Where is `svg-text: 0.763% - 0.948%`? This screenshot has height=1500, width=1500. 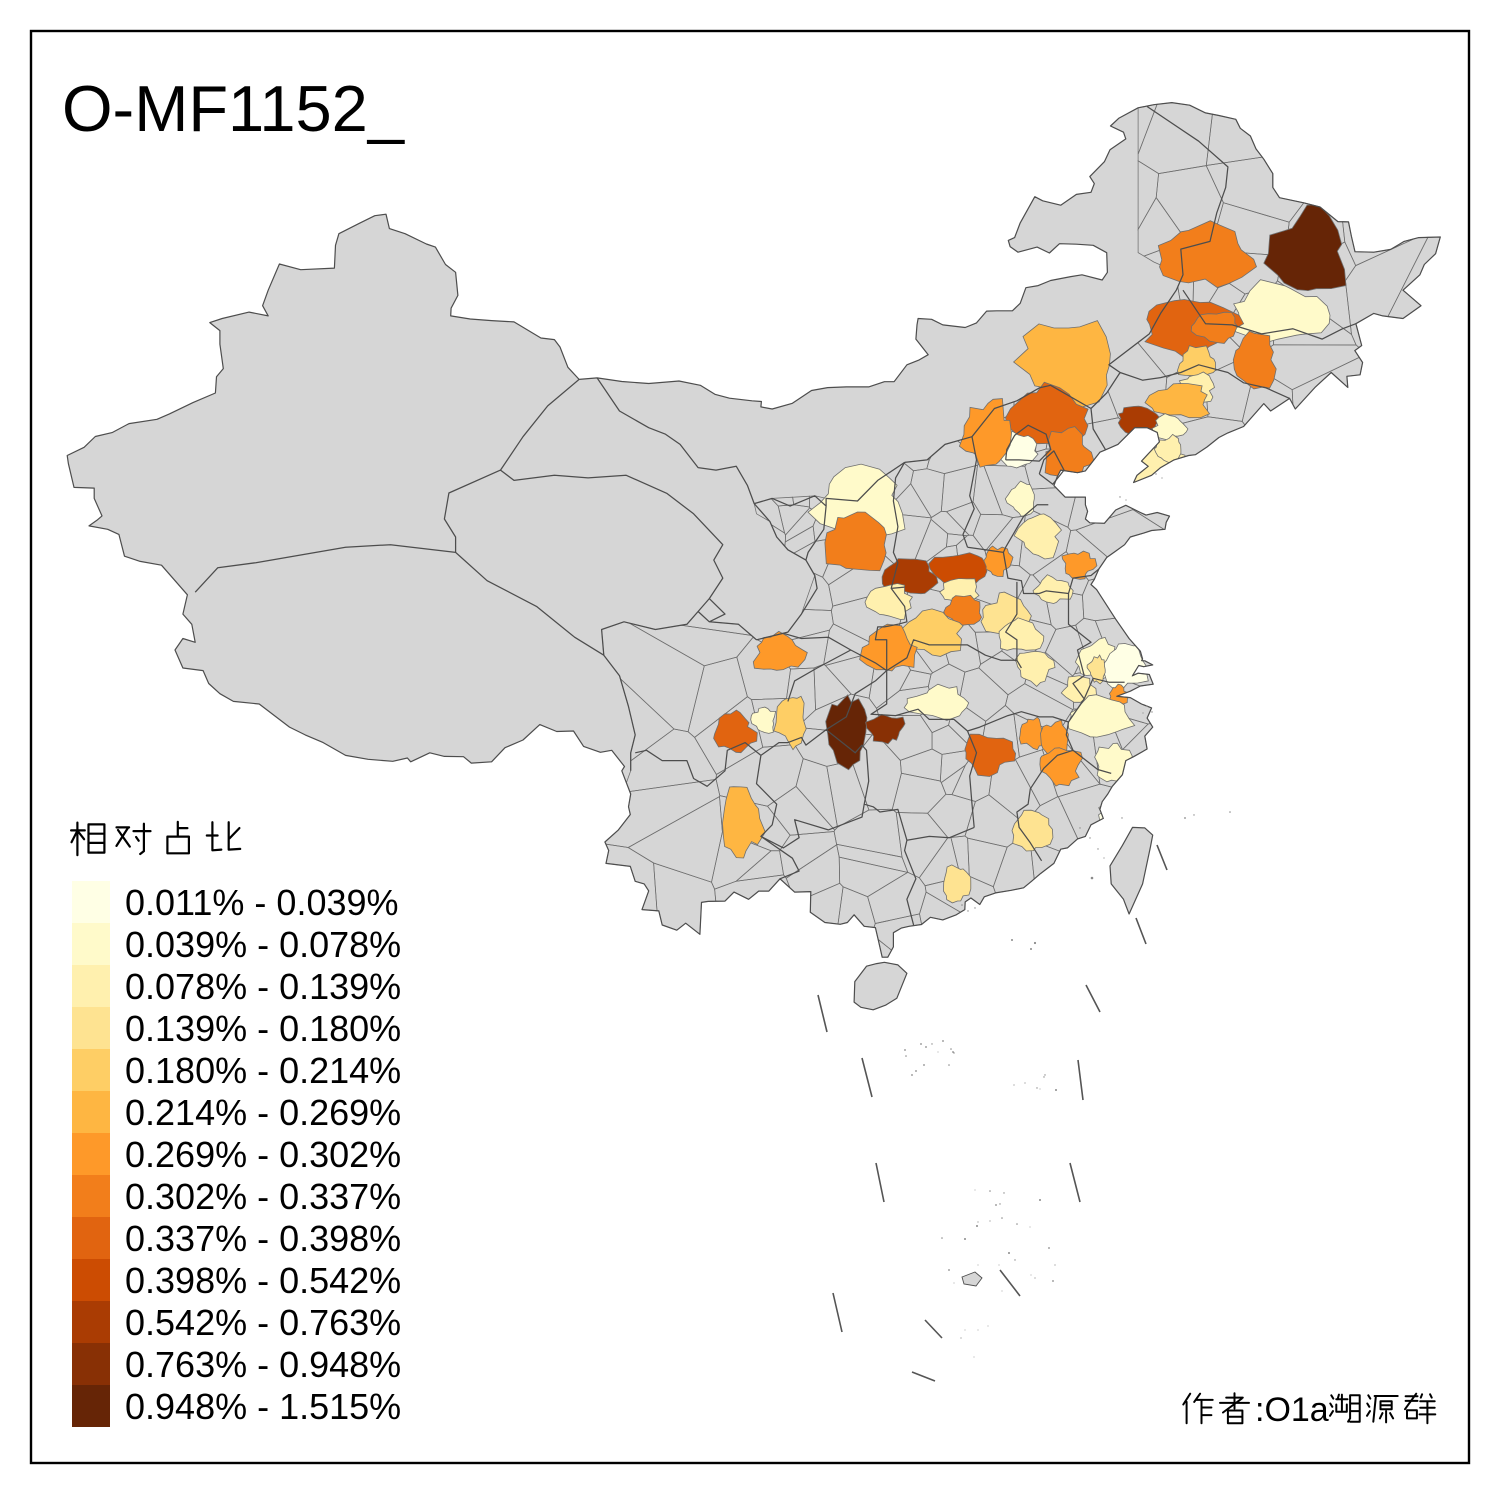 svg-text: 0.763% - 0.948% is located at coordinates (263, 1364).